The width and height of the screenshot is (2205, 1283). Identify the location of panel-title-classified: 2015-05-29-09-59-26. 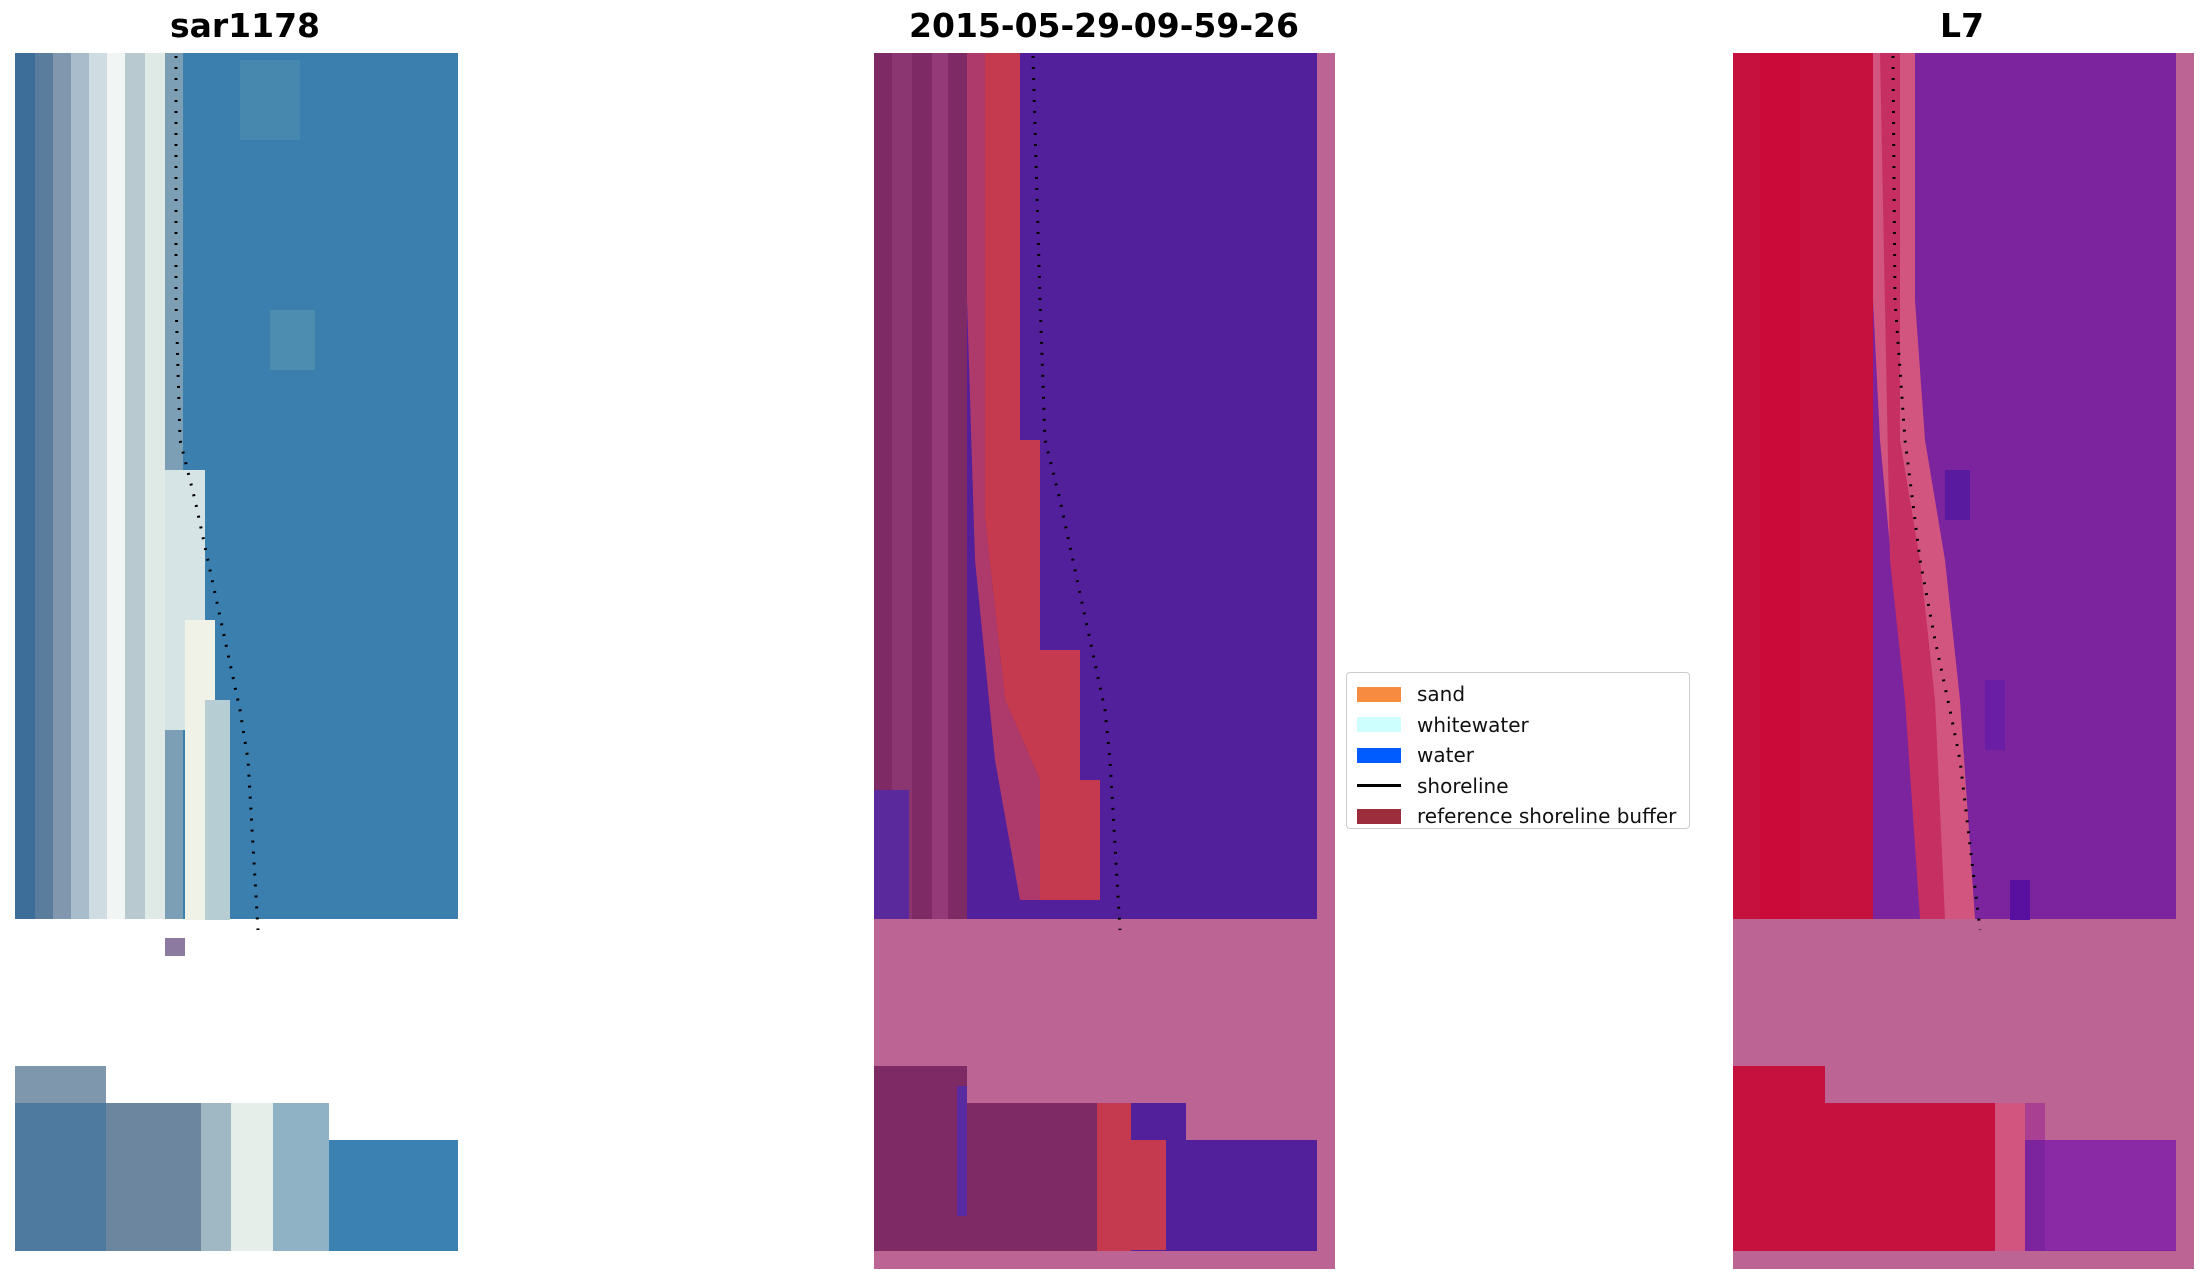
(1104, 25).